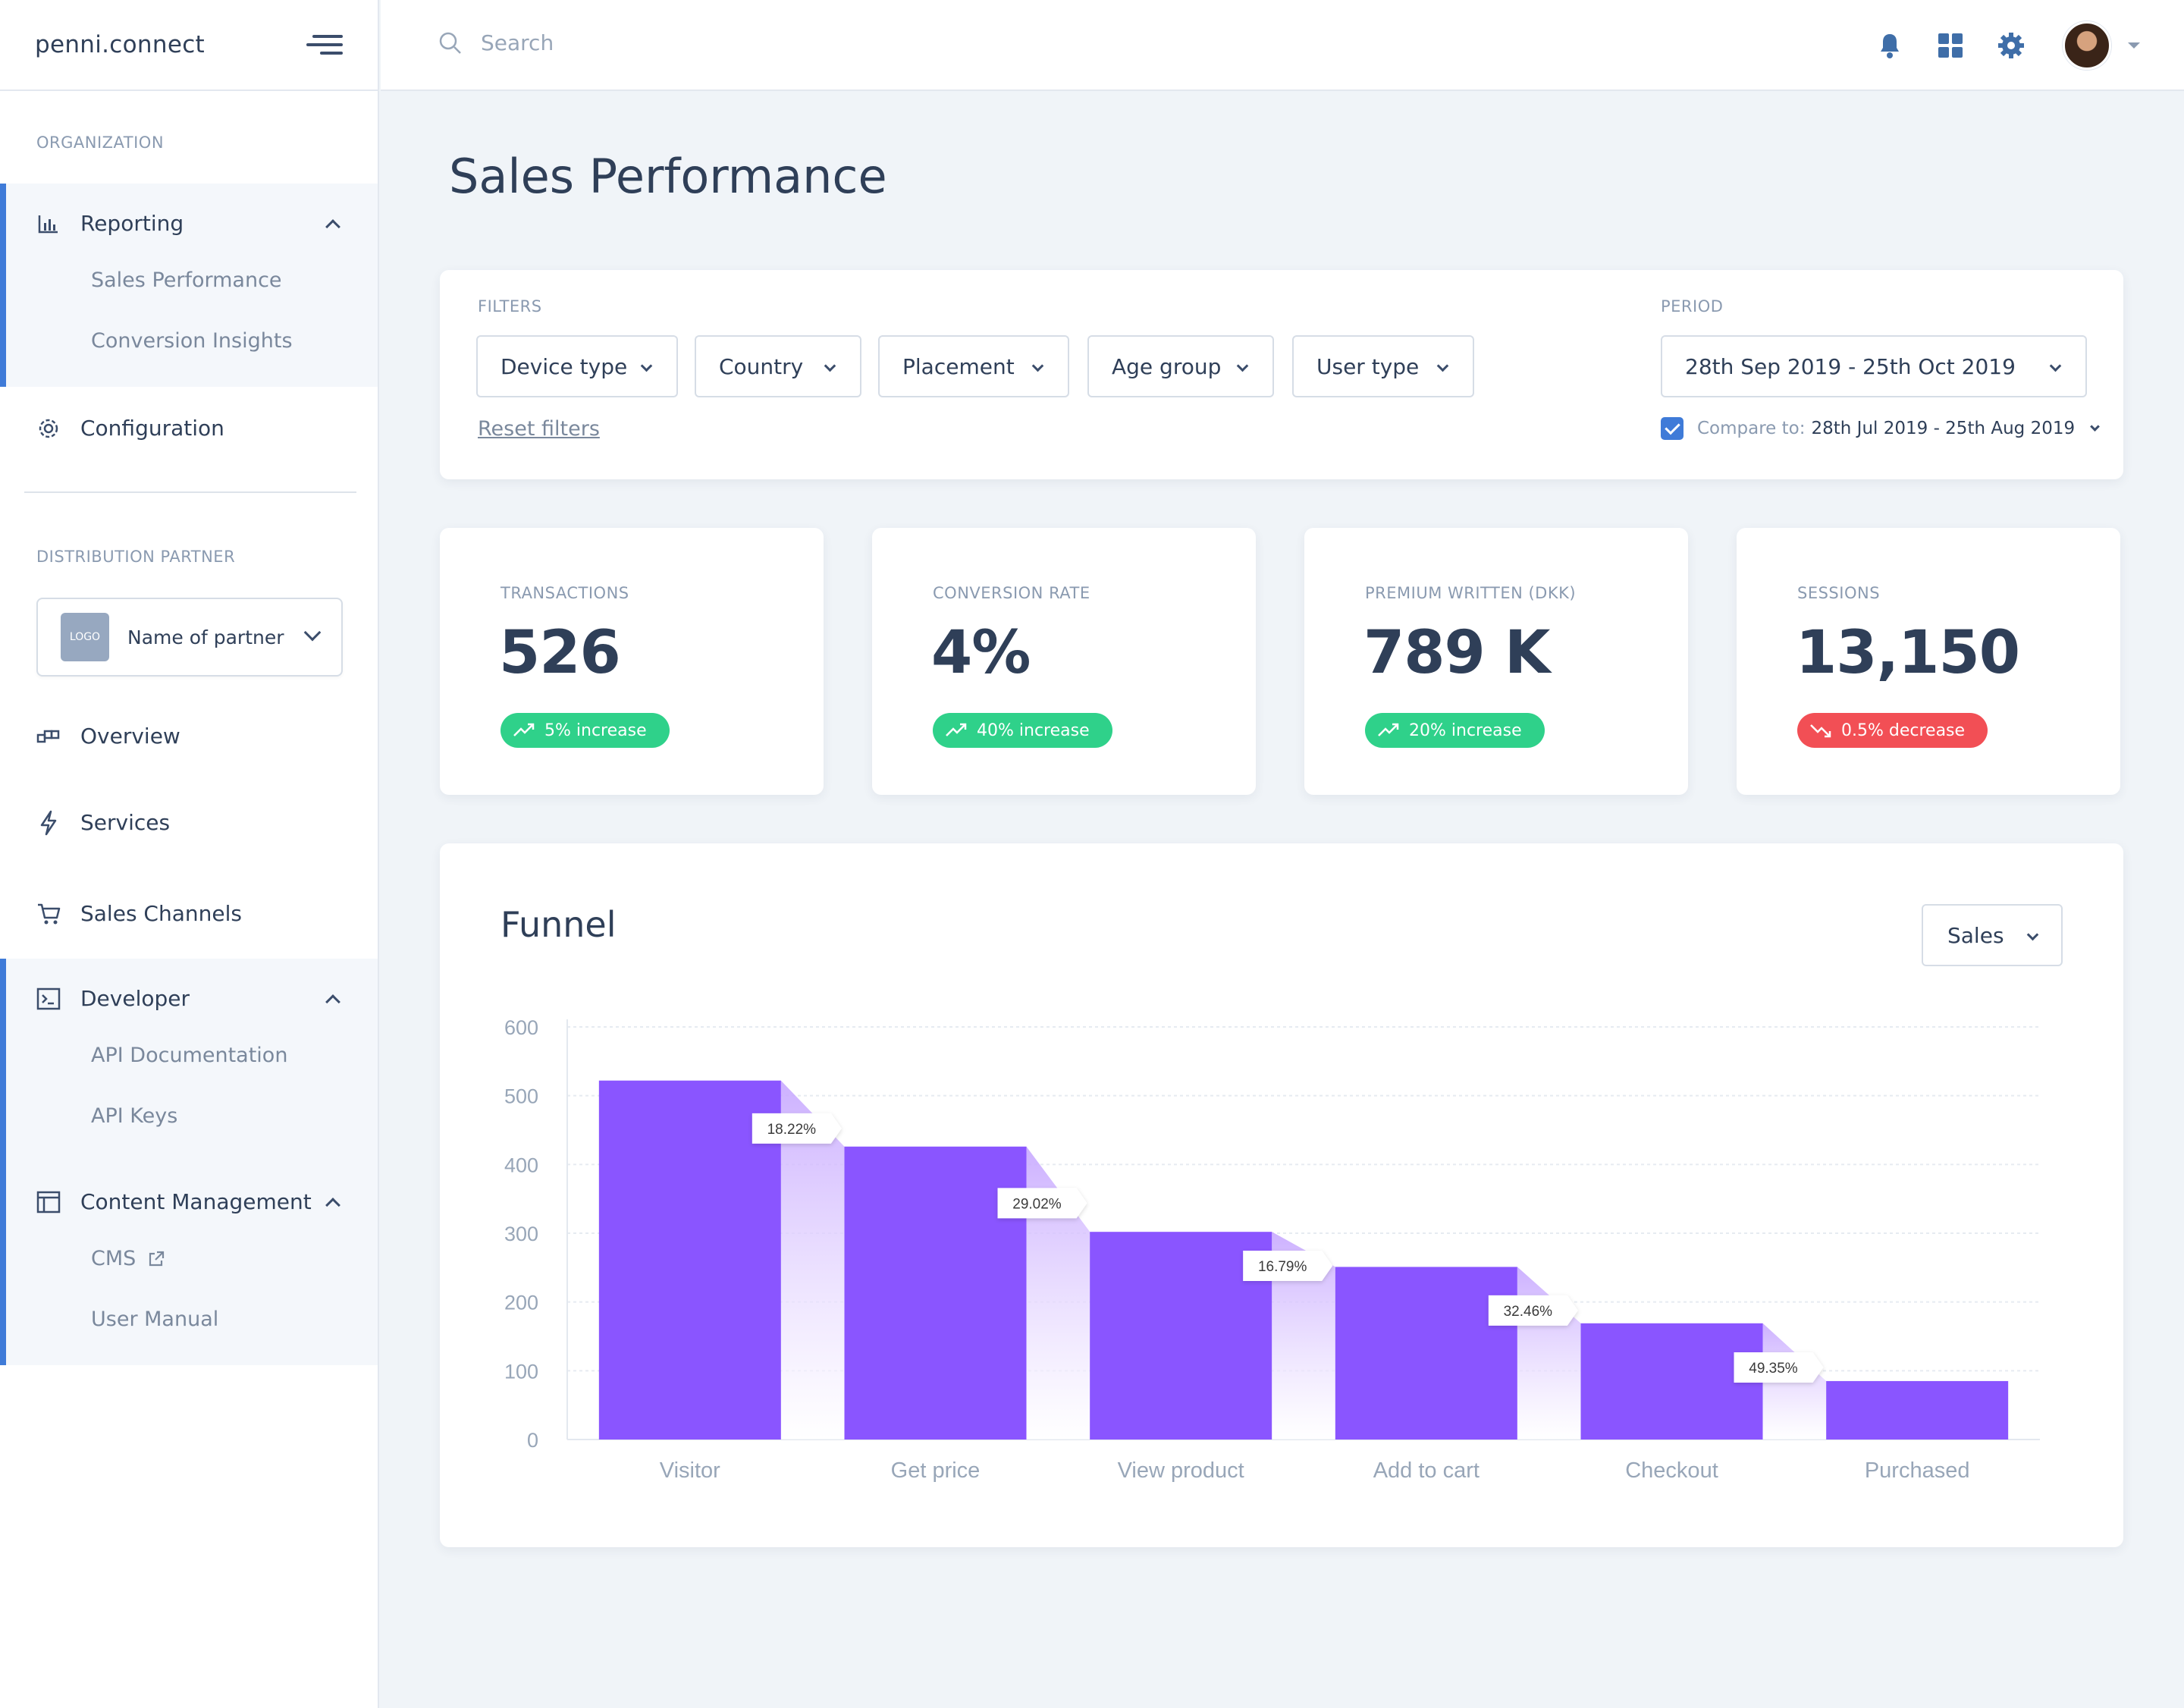 The height and width of the screenshot is (1708, 2184). Describe the element at coordinates (560, 653) in the screenshot. I see `kpi-value: 526` at that location.